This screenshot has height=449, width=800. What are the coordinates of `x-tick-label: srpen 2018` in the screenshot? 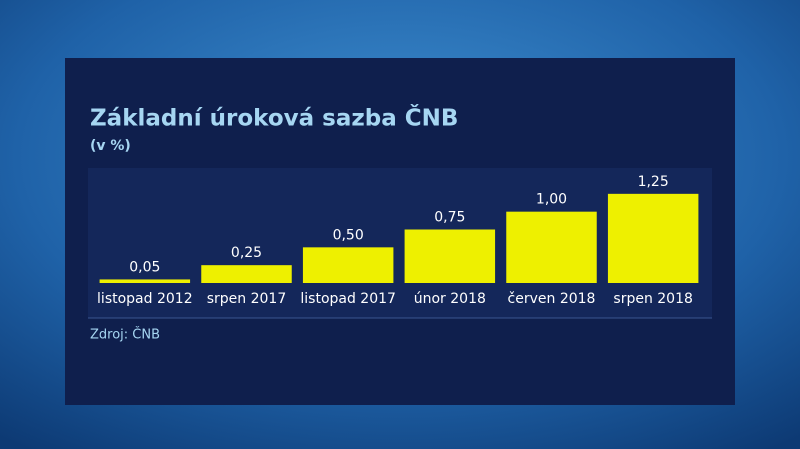 It's located at (653, 299).